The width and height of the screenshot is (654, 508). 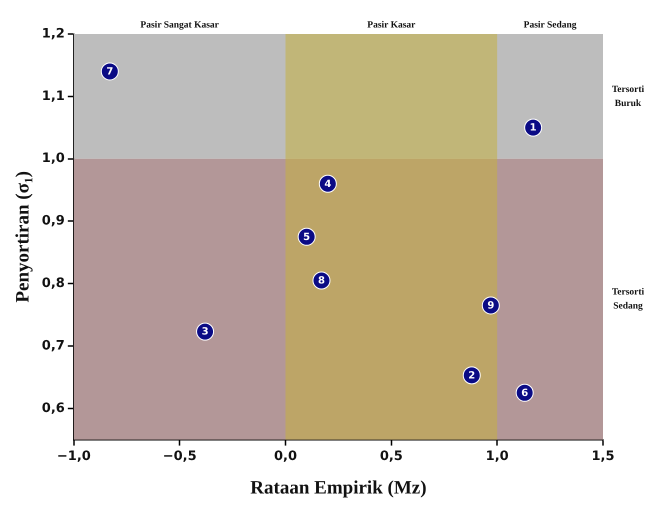 What do you see at coordinates (550, 25) in the screenshot?
I see `annotation: Pasir Sedang` at bounding box center [550, 25].